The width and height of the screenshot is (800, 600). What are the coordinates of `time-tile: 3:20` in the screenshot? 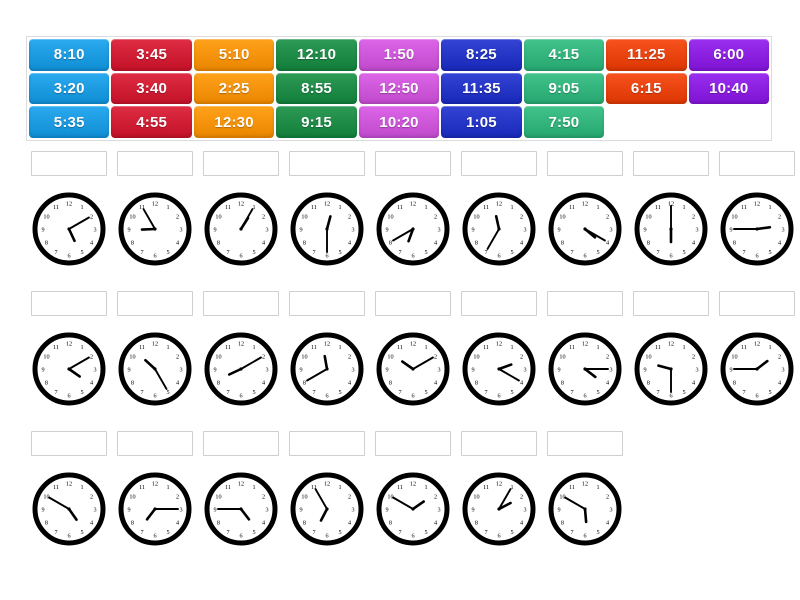 It's located at (69, 88).